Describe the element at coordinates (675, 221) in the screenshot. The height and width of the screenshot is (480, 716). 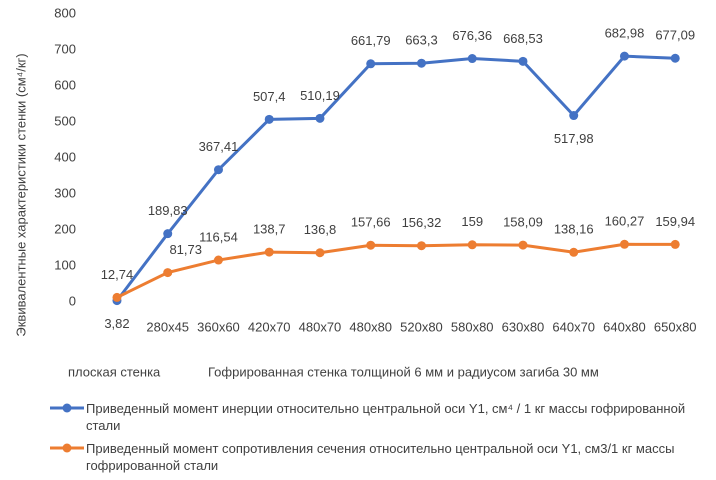
I see `data-label: 159,94` at that location.